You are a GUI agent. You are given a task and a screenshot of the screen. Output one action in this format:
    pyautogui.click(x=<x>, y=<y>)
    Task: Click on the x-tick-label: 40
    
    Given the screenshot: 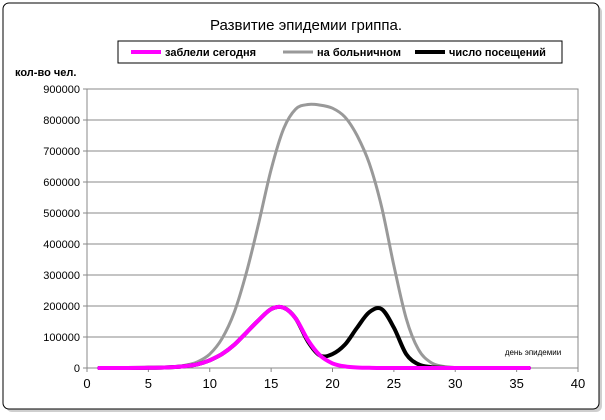 What is the action you would take?
    pyautogui.click(x=578, y=383)
    